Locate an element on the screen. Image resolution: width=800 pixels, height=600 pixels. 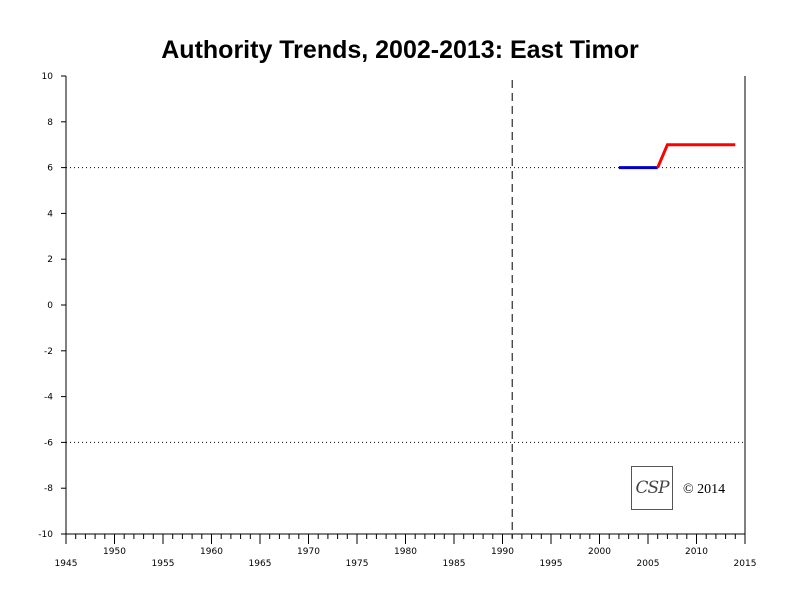
y-tick-label: 10 is located at coordinates (48, 77).